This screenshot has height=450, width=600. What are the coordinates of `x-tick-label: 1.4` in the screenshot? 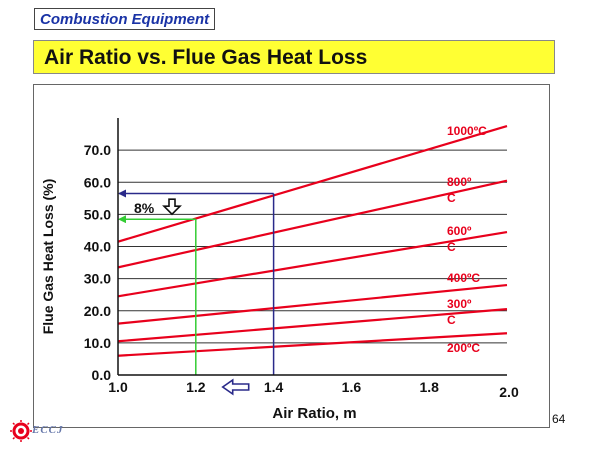 It's located at (274, 387).